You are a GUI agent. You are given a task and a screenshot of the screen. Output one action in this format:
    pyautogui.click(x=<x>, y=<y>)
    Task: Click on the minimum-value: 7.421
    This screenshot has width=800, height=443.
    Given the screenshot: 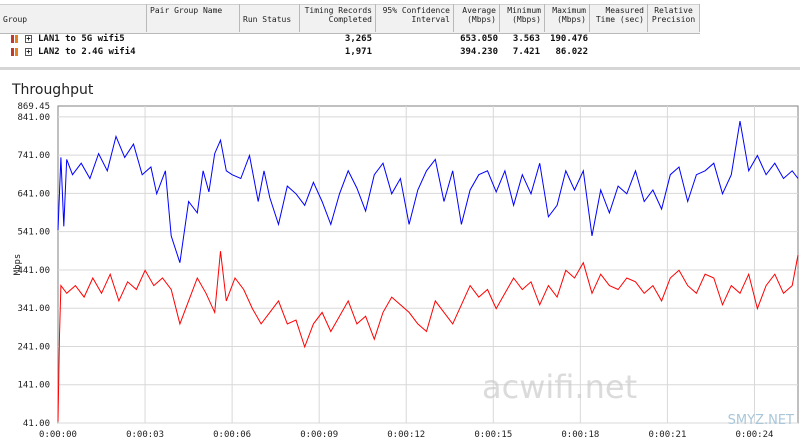 What is the action you would take?
    pyautogui.click(x=526, y=52)
    